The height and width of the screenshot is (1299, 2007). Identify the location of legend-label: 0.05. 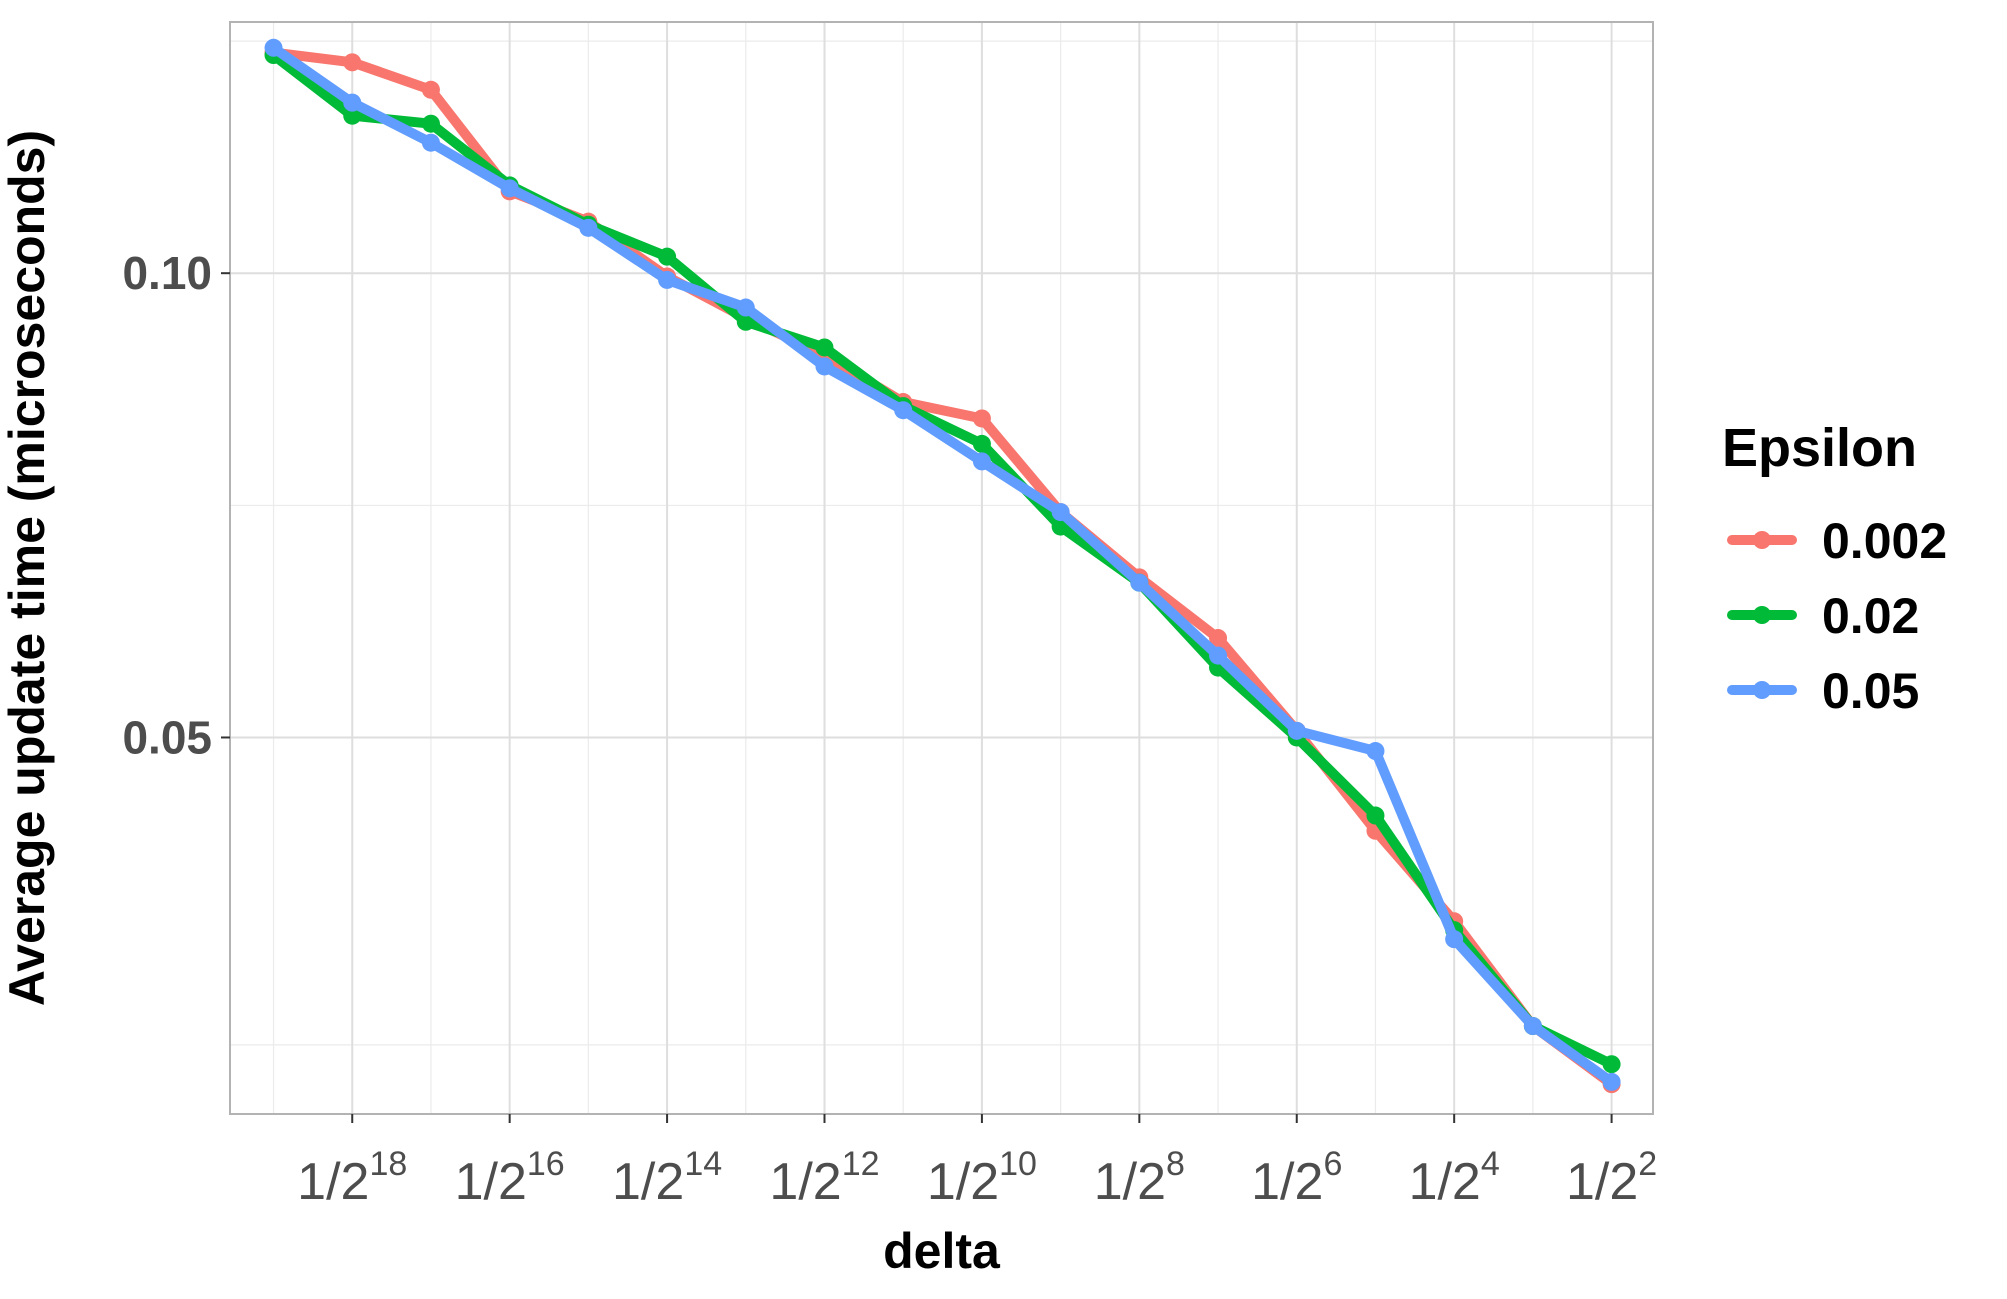
(1870, 691).